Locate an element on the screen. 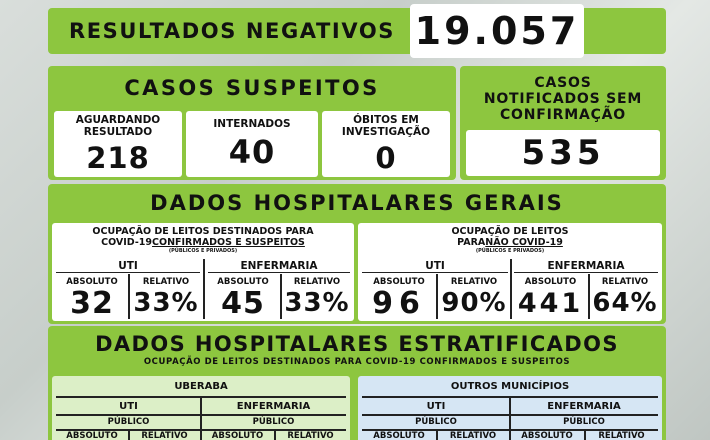 The height and width of the screenshot is (440, 710). other-municipalities-name: OUTROS MUNICÍPIOS is located at coordinates (510, 386).